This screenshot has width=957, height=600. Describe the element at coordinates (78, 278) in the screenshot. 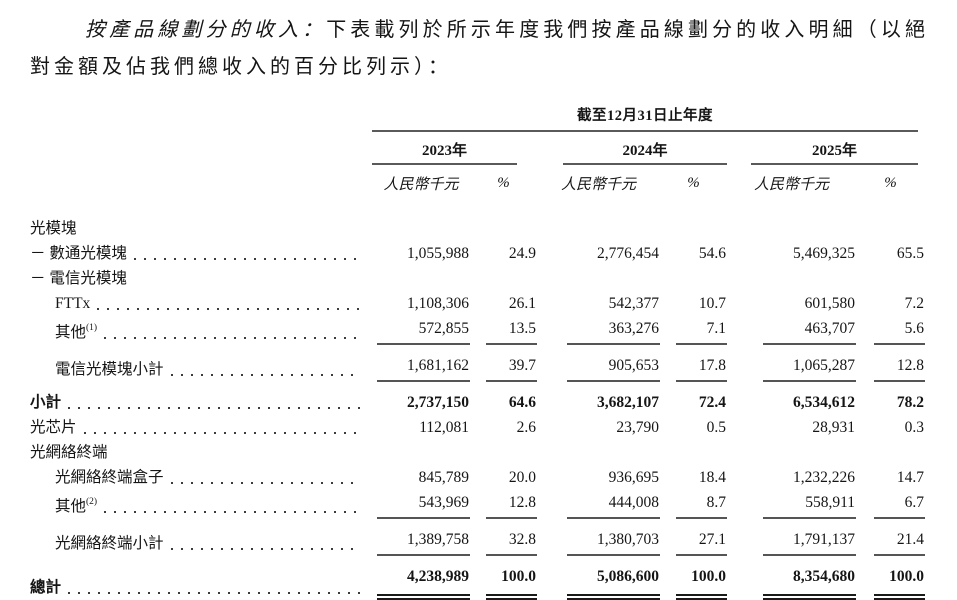

I see `row-label: － 電信光模塊` at that location.